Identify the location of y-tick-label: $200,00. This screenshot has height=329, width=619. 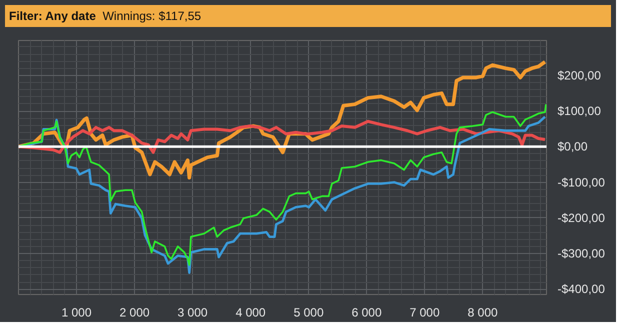
(580, 75).